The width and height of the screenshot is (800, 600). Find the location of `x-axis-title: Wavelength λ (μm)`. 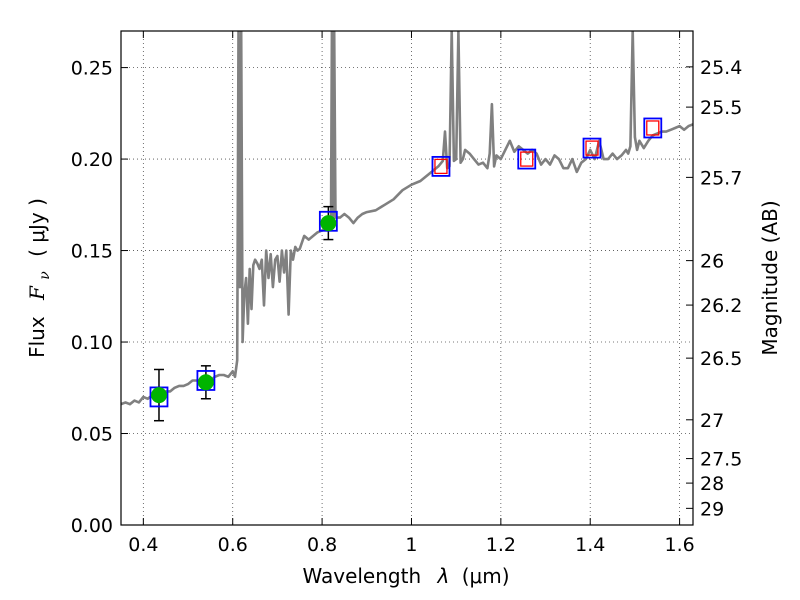

x-axis-title: Wavelength λ (μm) is located at coordinates (405, 576).